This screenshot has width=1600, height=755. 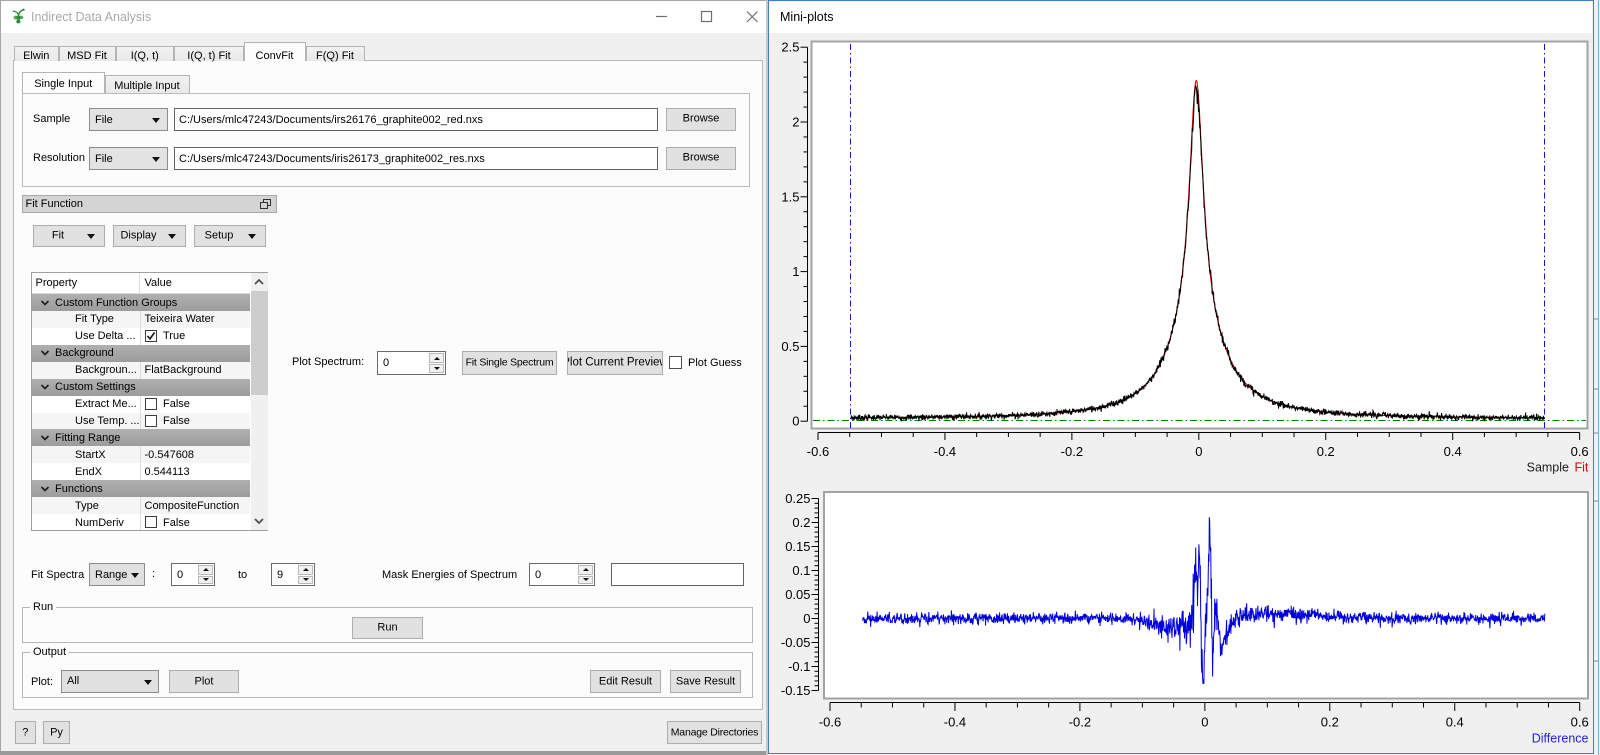 What do you see at coordinates (801, 570) in the screenshot?
I see `svg-text: 0.1` at bounding box center [801, 570].